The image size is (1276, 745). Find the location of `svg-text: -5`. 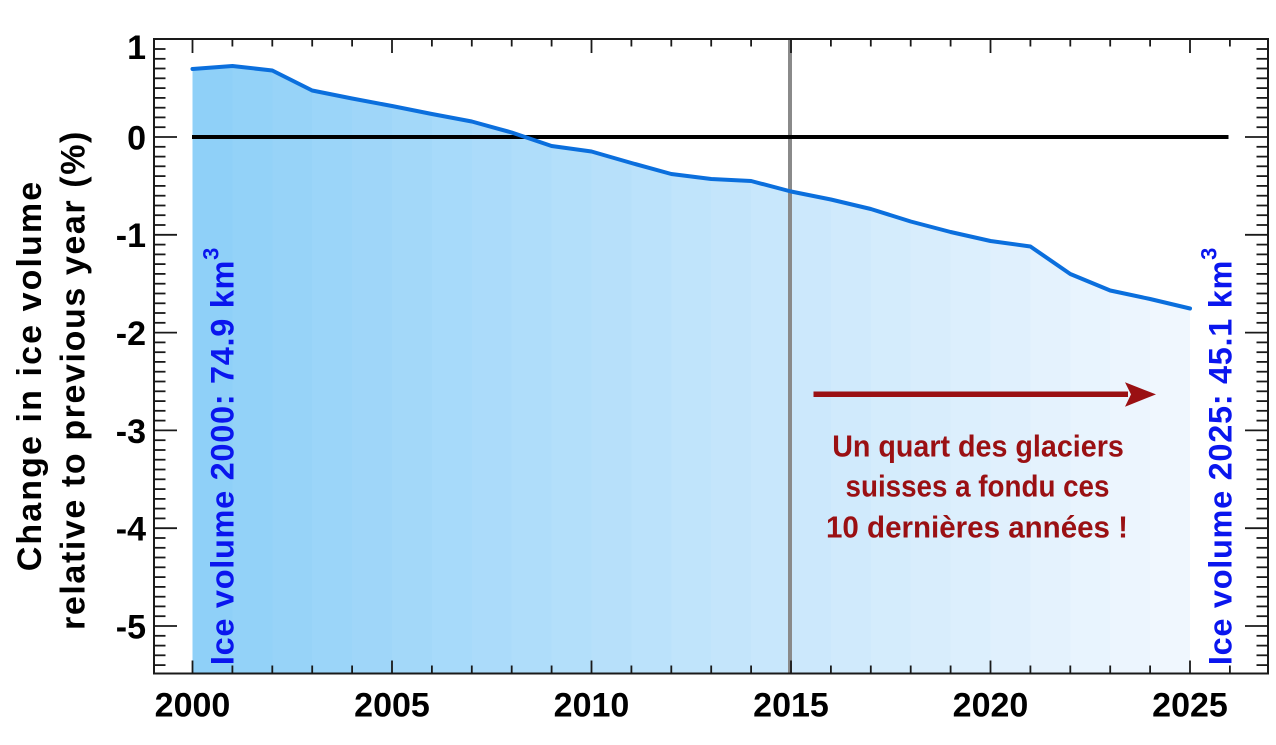

svg-text: -5 is located at coordinates (131, 627).